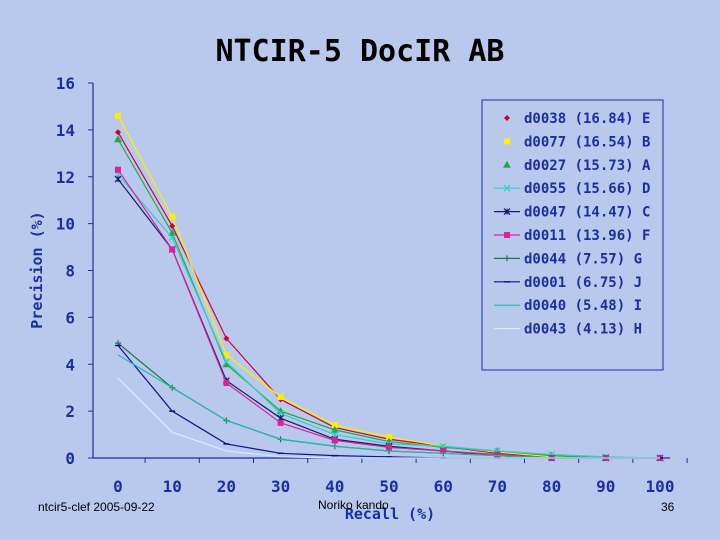 Image resolution: width=720 pixels, height=540 pixels. What do you see at coordinates (583, 330) in the screenshot?
I see `legend-label: d0043 (4.13) H` at bounding box center [583, 330].